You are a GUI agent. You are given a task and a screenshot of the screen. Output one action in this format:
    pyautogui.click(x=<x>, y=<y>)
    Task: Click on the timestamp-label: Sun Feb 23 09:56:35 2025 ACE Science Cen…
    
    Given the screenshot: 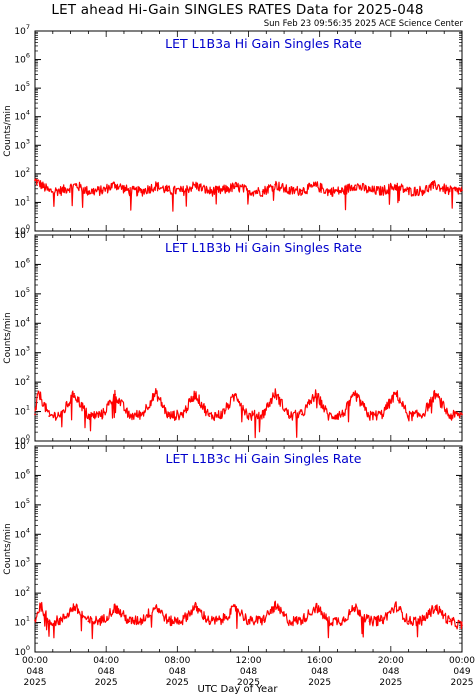 What is the action you would take?
    pyautogui.click(x=363, y=24)
    